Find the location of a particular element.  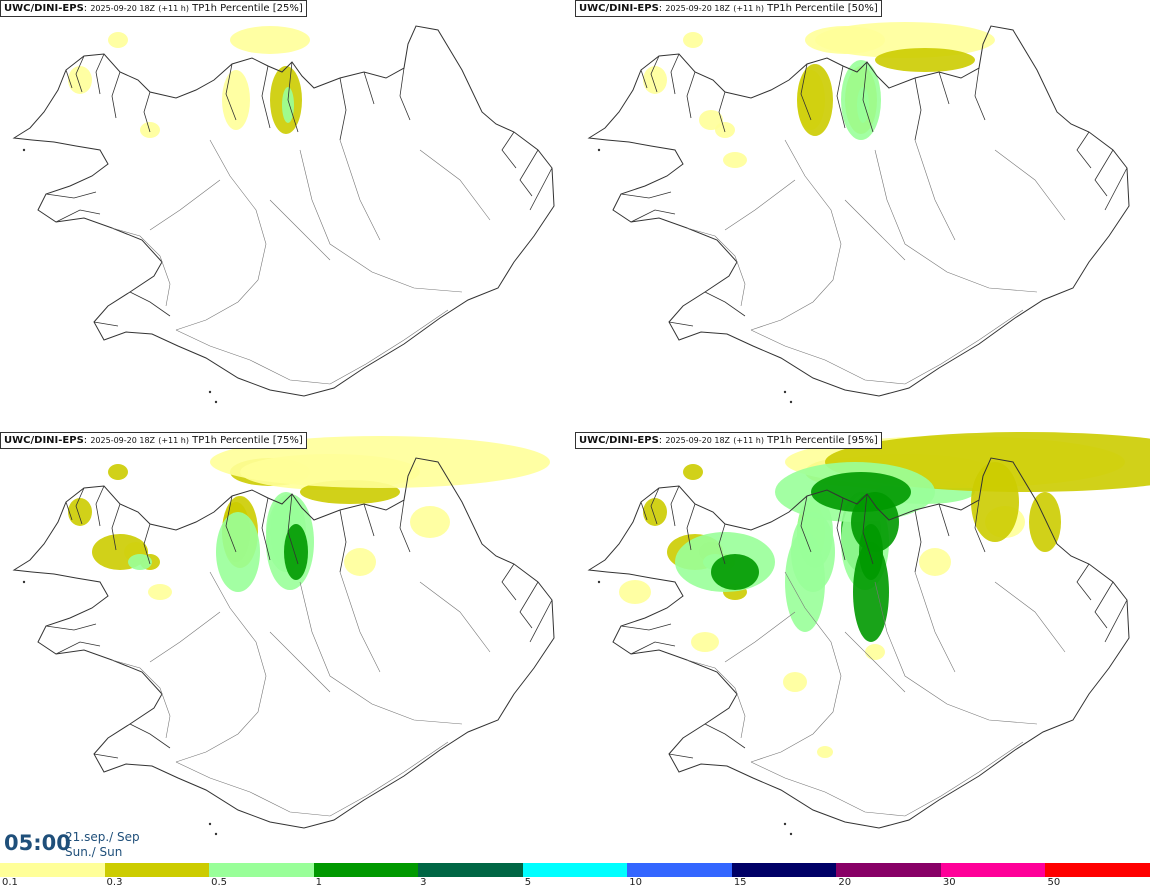

valid-date-line1: 21.sep./ Sep is located at coordinates (102, 837).